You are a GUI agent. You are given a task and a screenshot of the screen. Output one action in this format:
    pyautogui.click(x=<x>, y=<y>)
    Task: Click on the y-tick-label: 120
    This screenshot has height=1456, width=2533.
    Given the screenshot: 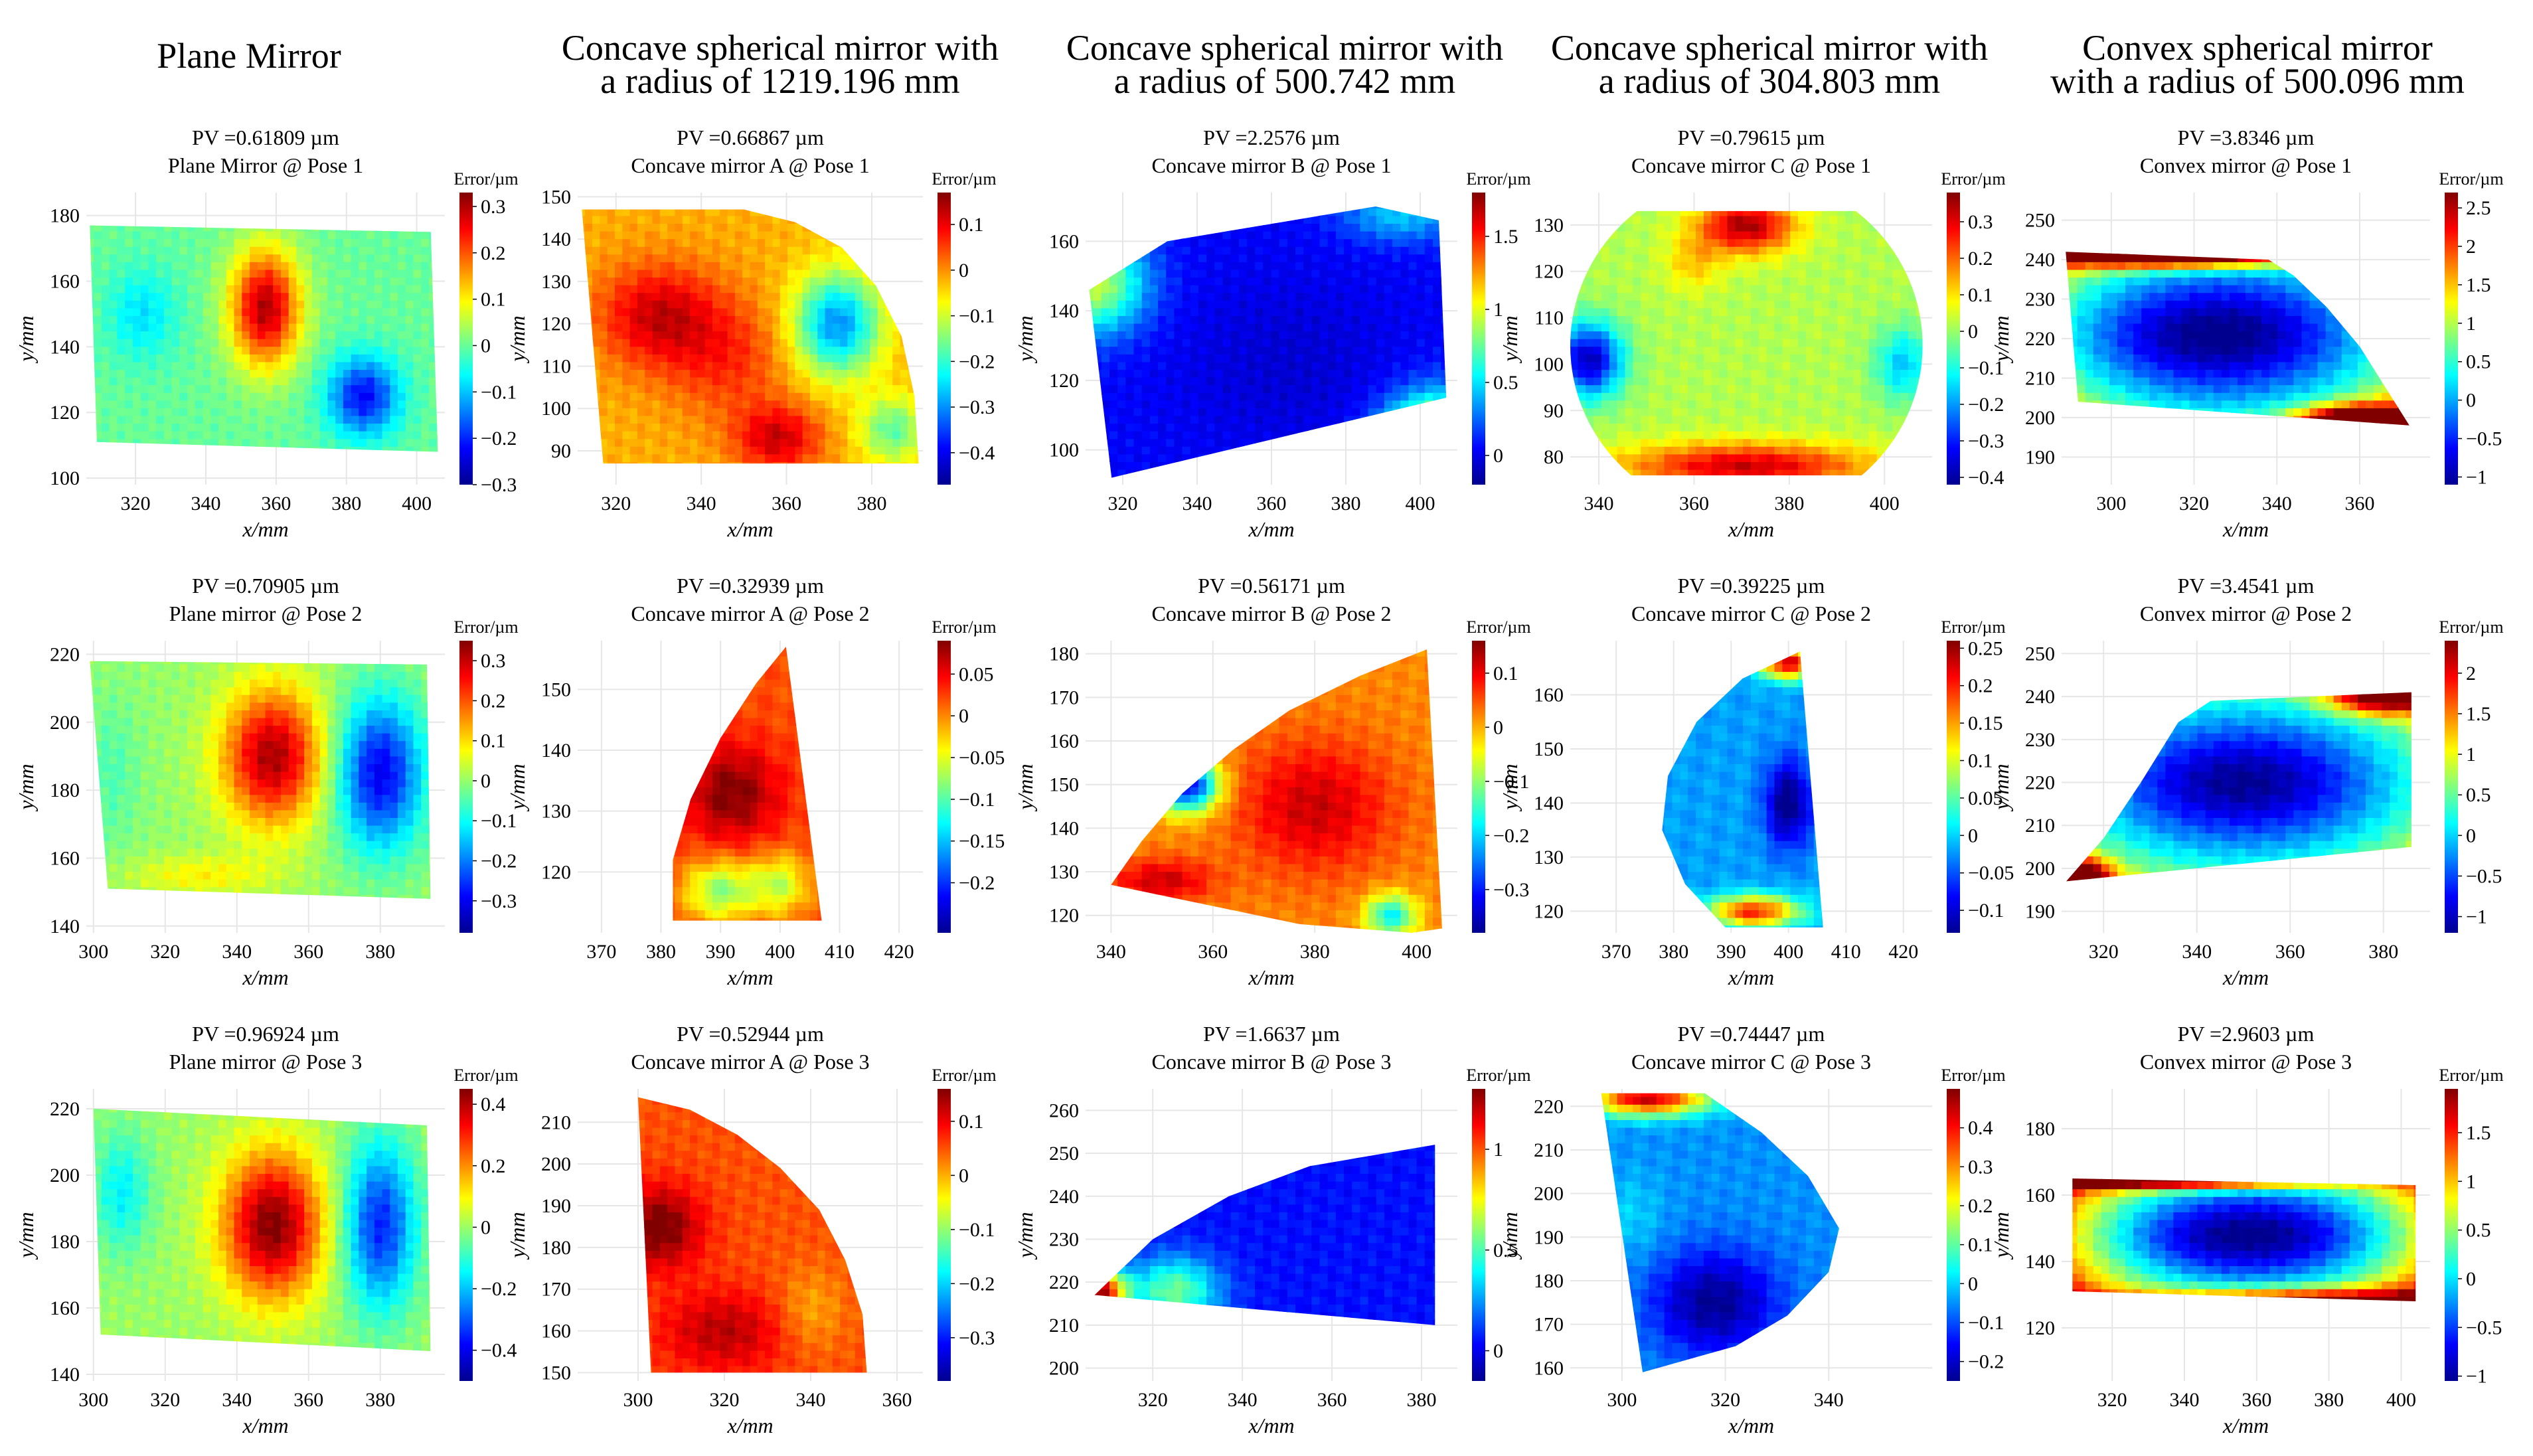 What is the action you would take?
    pyautogui.click(x=556, y=324)
    